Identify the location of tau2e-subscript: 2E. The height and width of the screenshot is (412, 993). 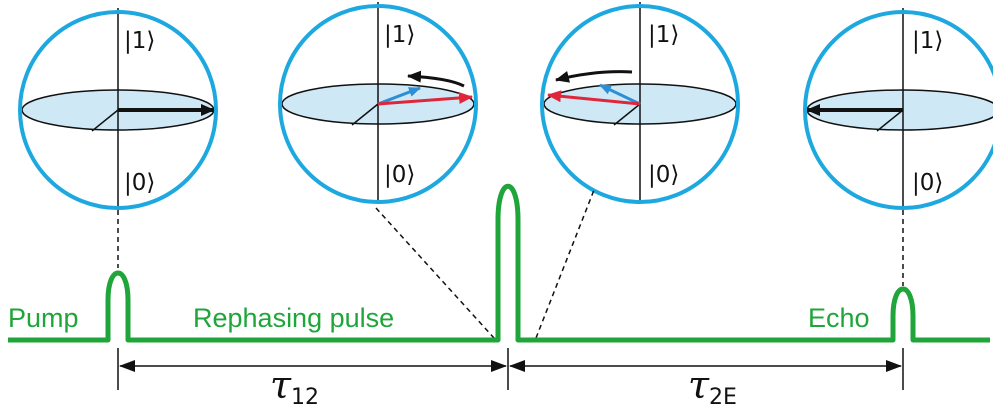
(723, 397).